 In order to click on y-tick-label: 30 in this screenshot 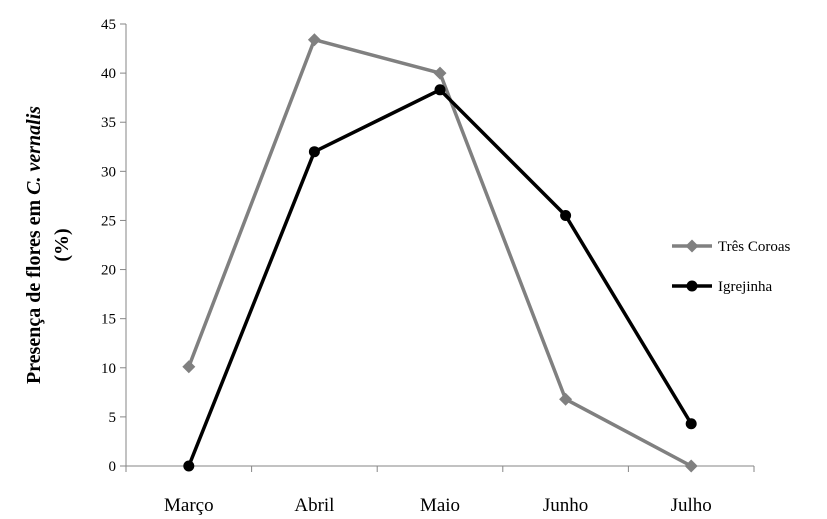, I will do `click(108, 172)`.